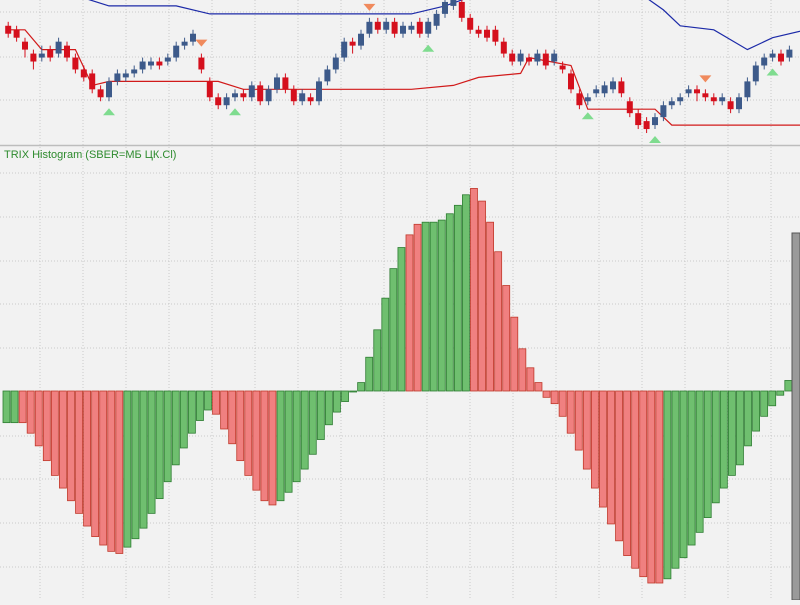 The image size is (800, 605). What do you see at coordinates (795, 416) in the screenshot?
I see `vertical-scrollbar` at bounding box center [795, 416].